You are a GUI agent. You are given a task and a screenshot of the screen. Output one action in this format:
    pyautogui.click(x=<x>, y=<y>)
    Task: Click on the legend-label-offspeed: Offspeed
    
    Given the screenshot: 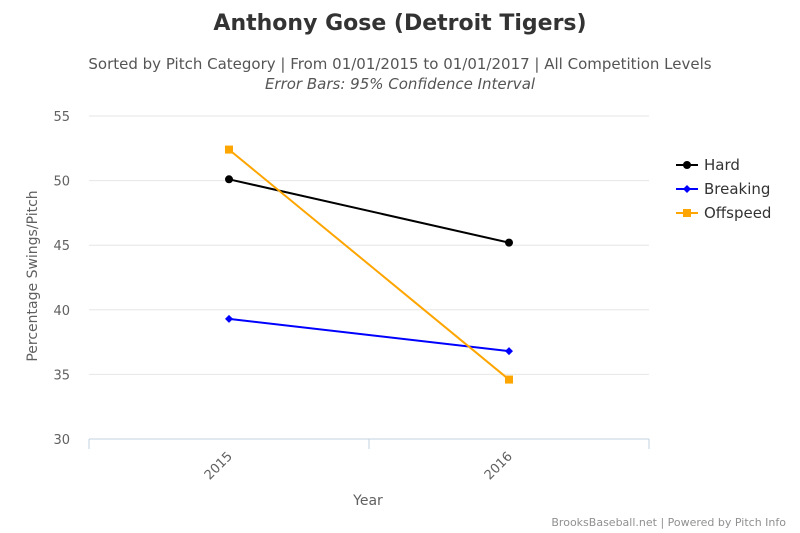 What is the action you would take?
    pyautogui.click(x=737, y=213)
    